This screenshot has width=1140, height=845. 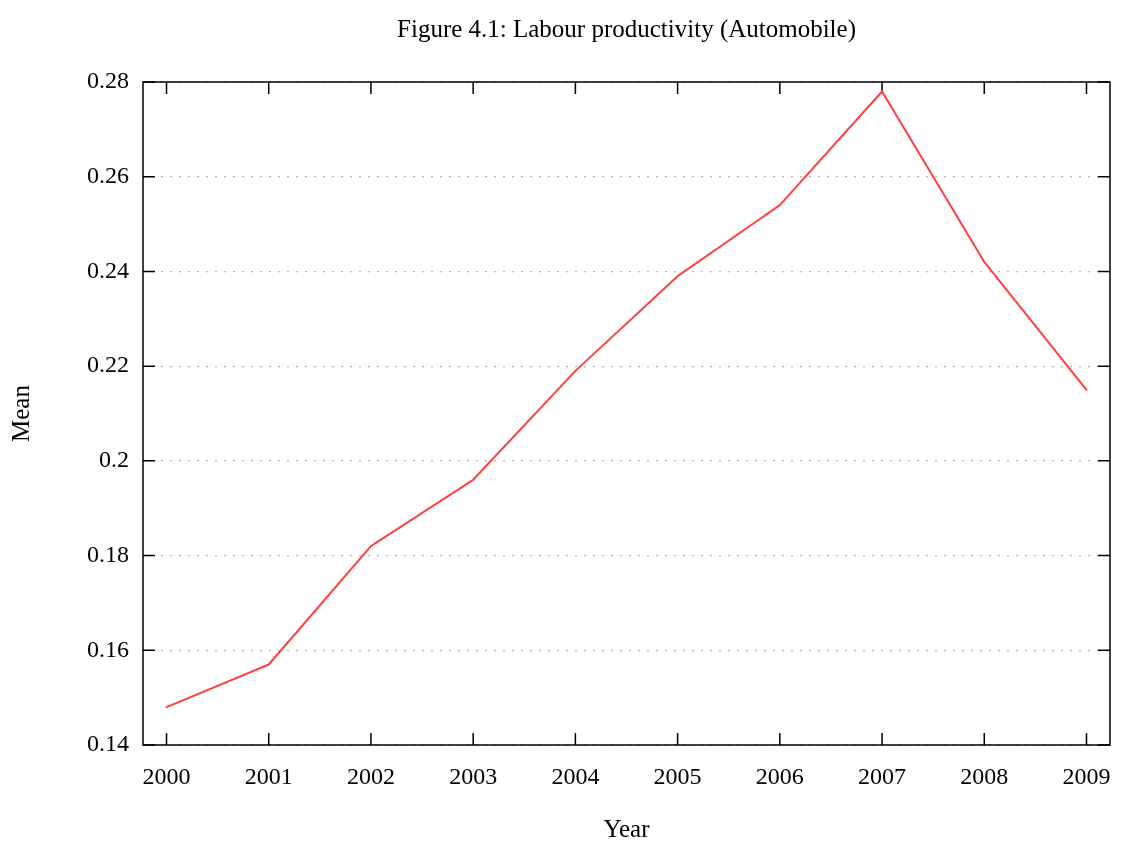 What do you see at coordinates (626, 28) in the screenshot?
I see `chart-title: Figure 4.1: Labour productivity (Automobile)` at bounding box center [626, 28].